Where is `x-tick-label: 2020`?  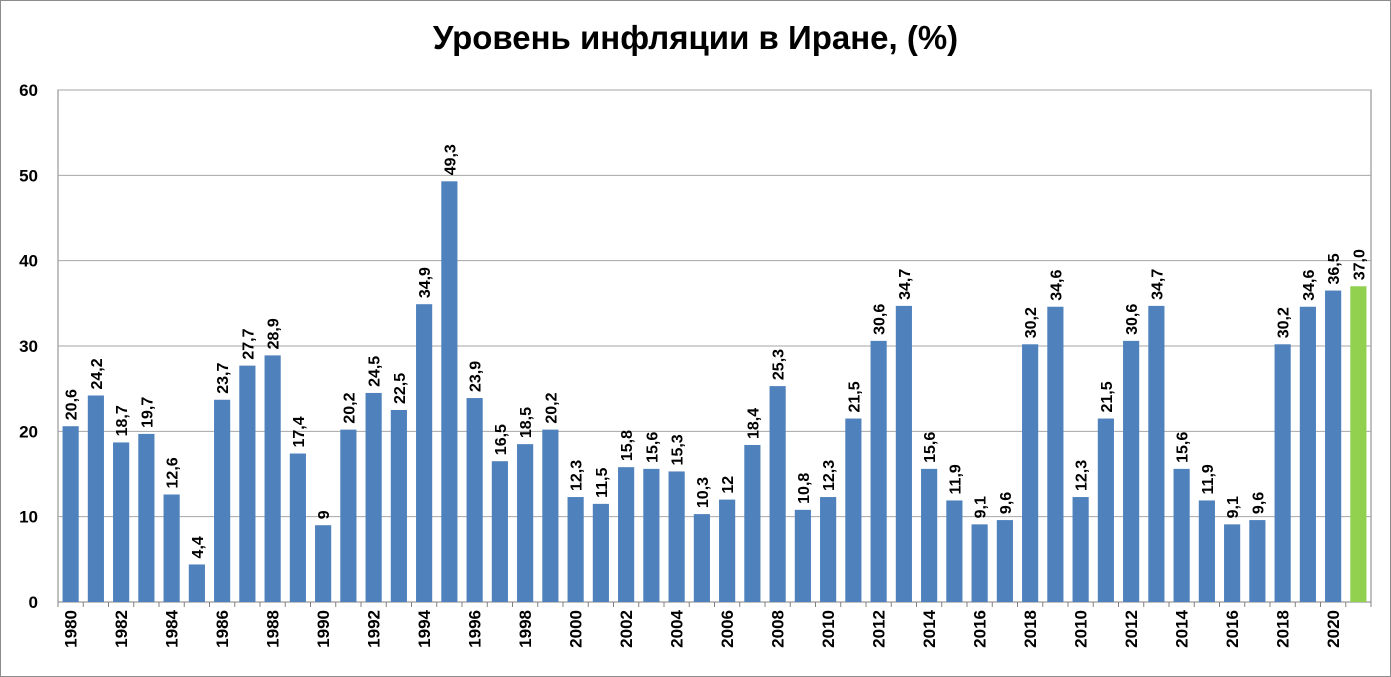
x-tick-label: 2020 is located at coordinates (1333, 629).